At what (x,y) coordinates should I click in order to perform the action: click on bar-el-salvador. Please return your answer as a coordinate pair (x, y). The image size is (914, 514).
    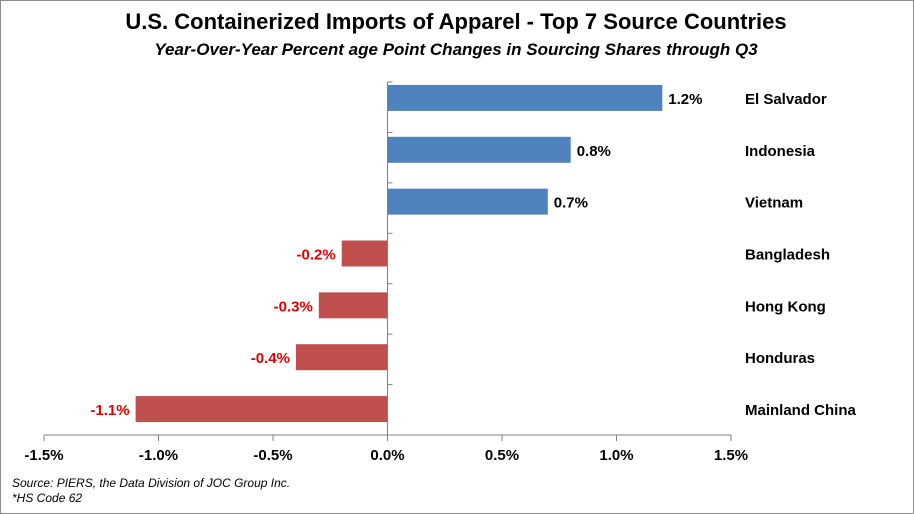
    Looking at the image, I should click on (525, 97).